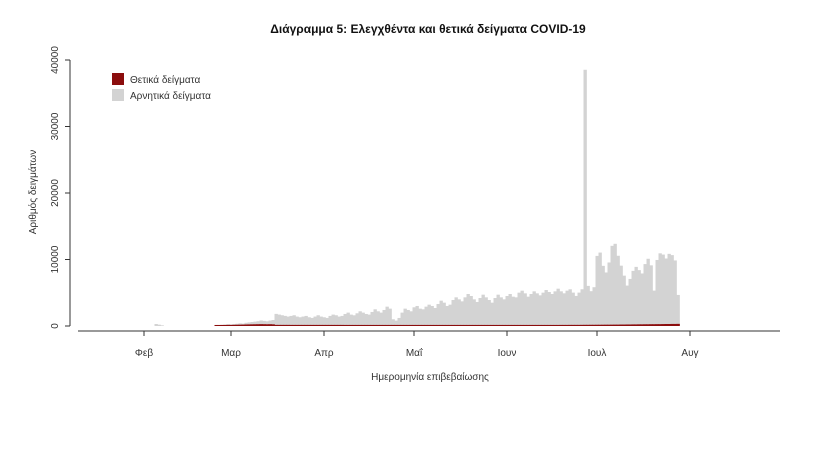 The width and height of the screenshot is (840, 449). Describe the element at coordinates (447, 324) in the screenshot. I see `bars-positive` at that location.